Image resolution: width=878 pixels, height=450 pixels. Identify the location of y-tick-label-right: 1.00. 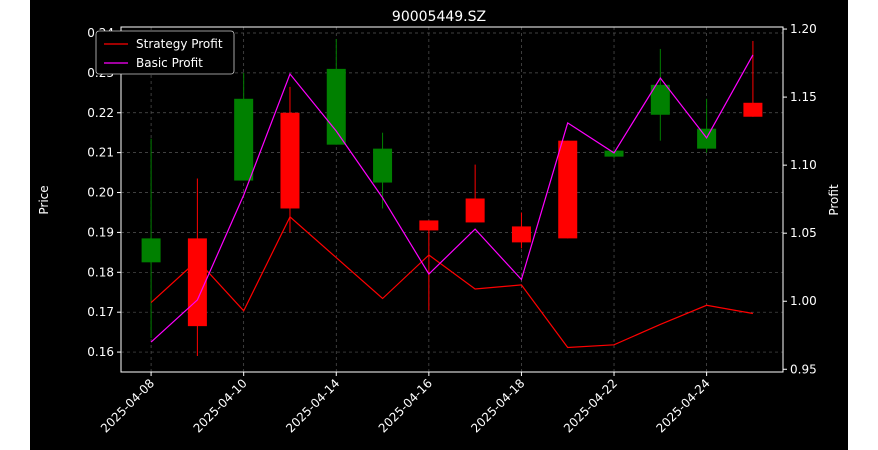
(803, 301).